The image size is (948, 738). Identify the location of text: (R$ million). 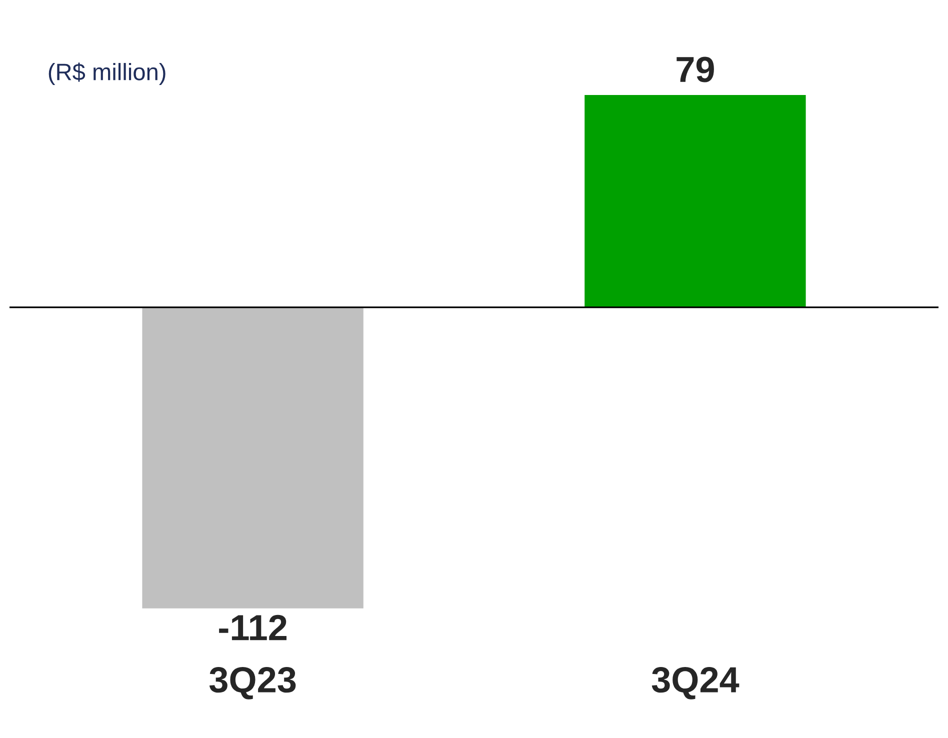
(107, 73).